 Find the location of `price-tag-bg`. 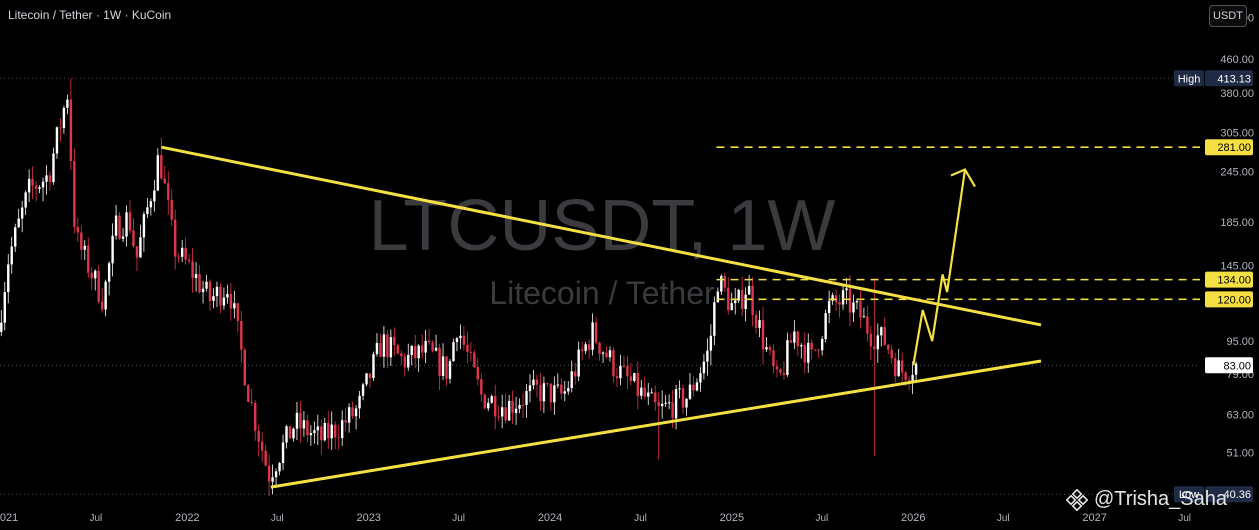

price-tag-bg is located at coordinates (1229, 299).